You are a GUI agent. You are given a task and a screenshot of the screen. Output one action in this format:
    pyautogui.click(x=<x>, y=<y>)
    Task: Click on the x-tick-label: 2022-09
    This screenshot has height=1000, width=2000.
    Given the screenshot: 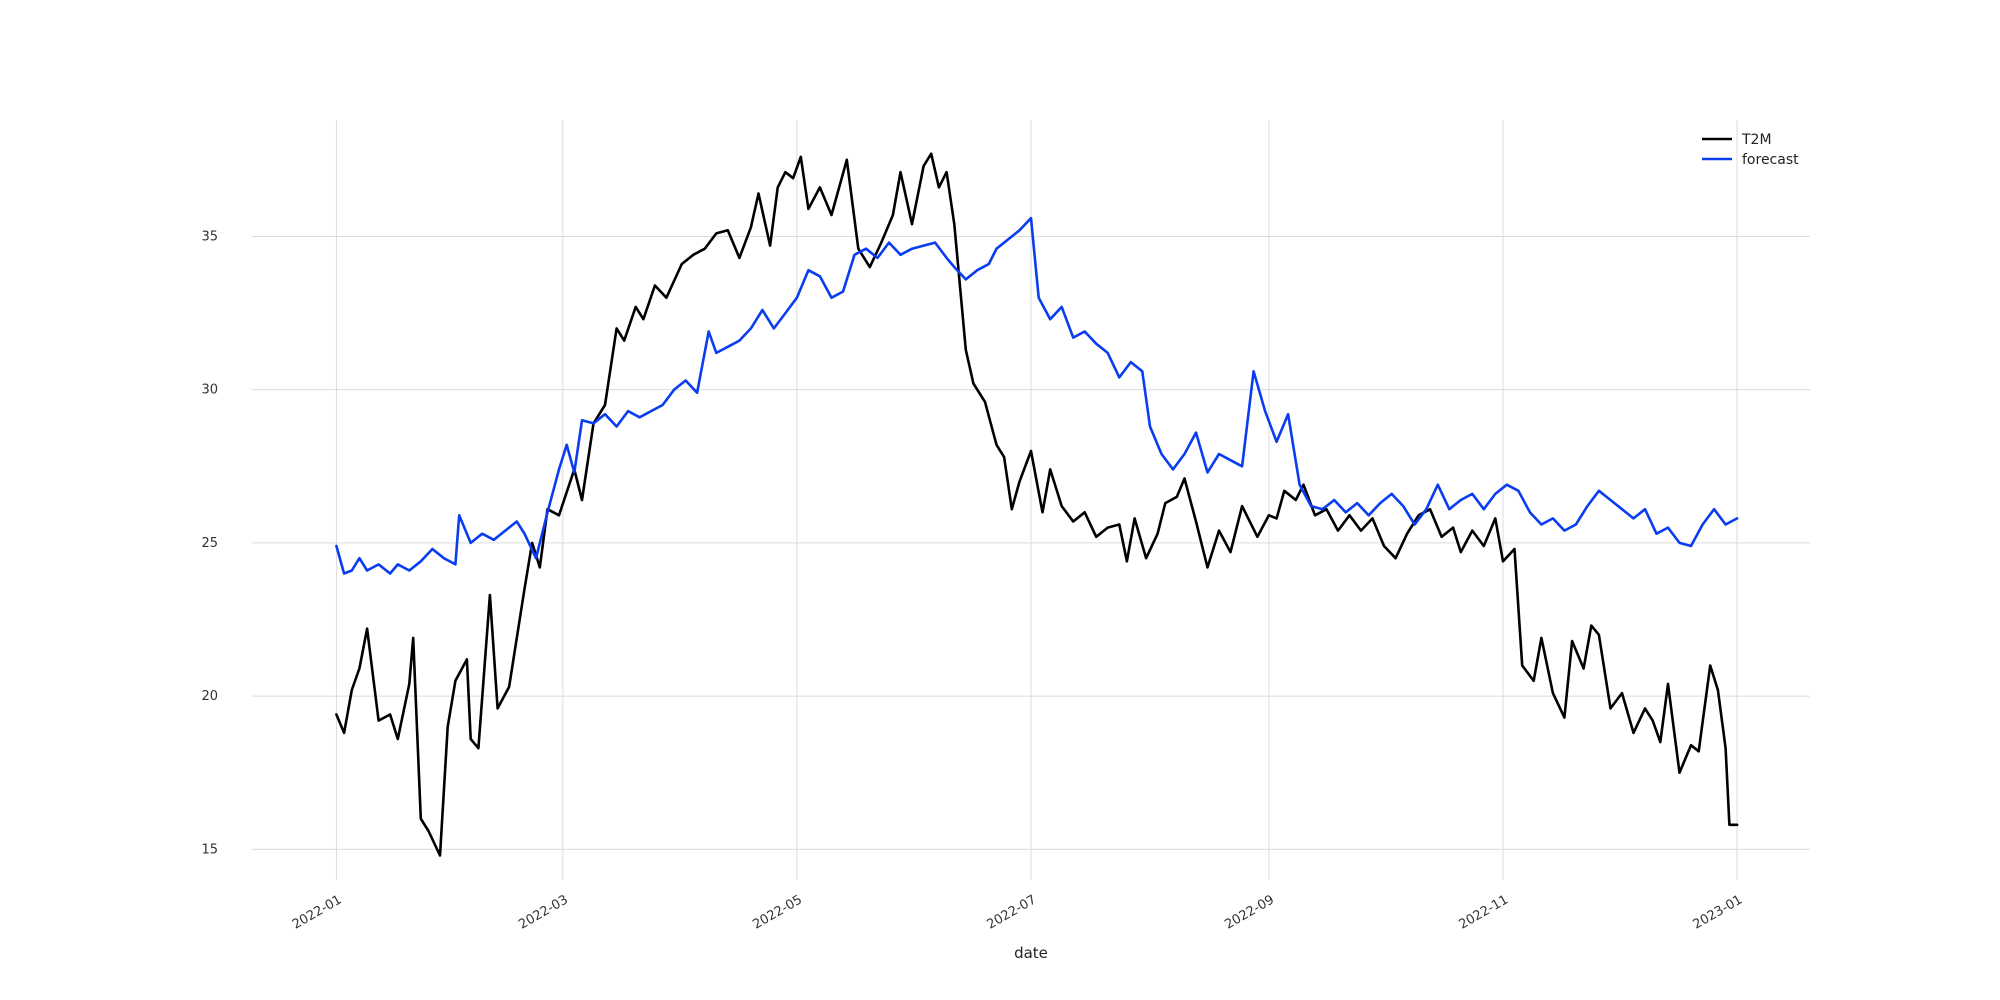 What is the action you would take?
    pyautogui.click(x=1249, y=912)
    